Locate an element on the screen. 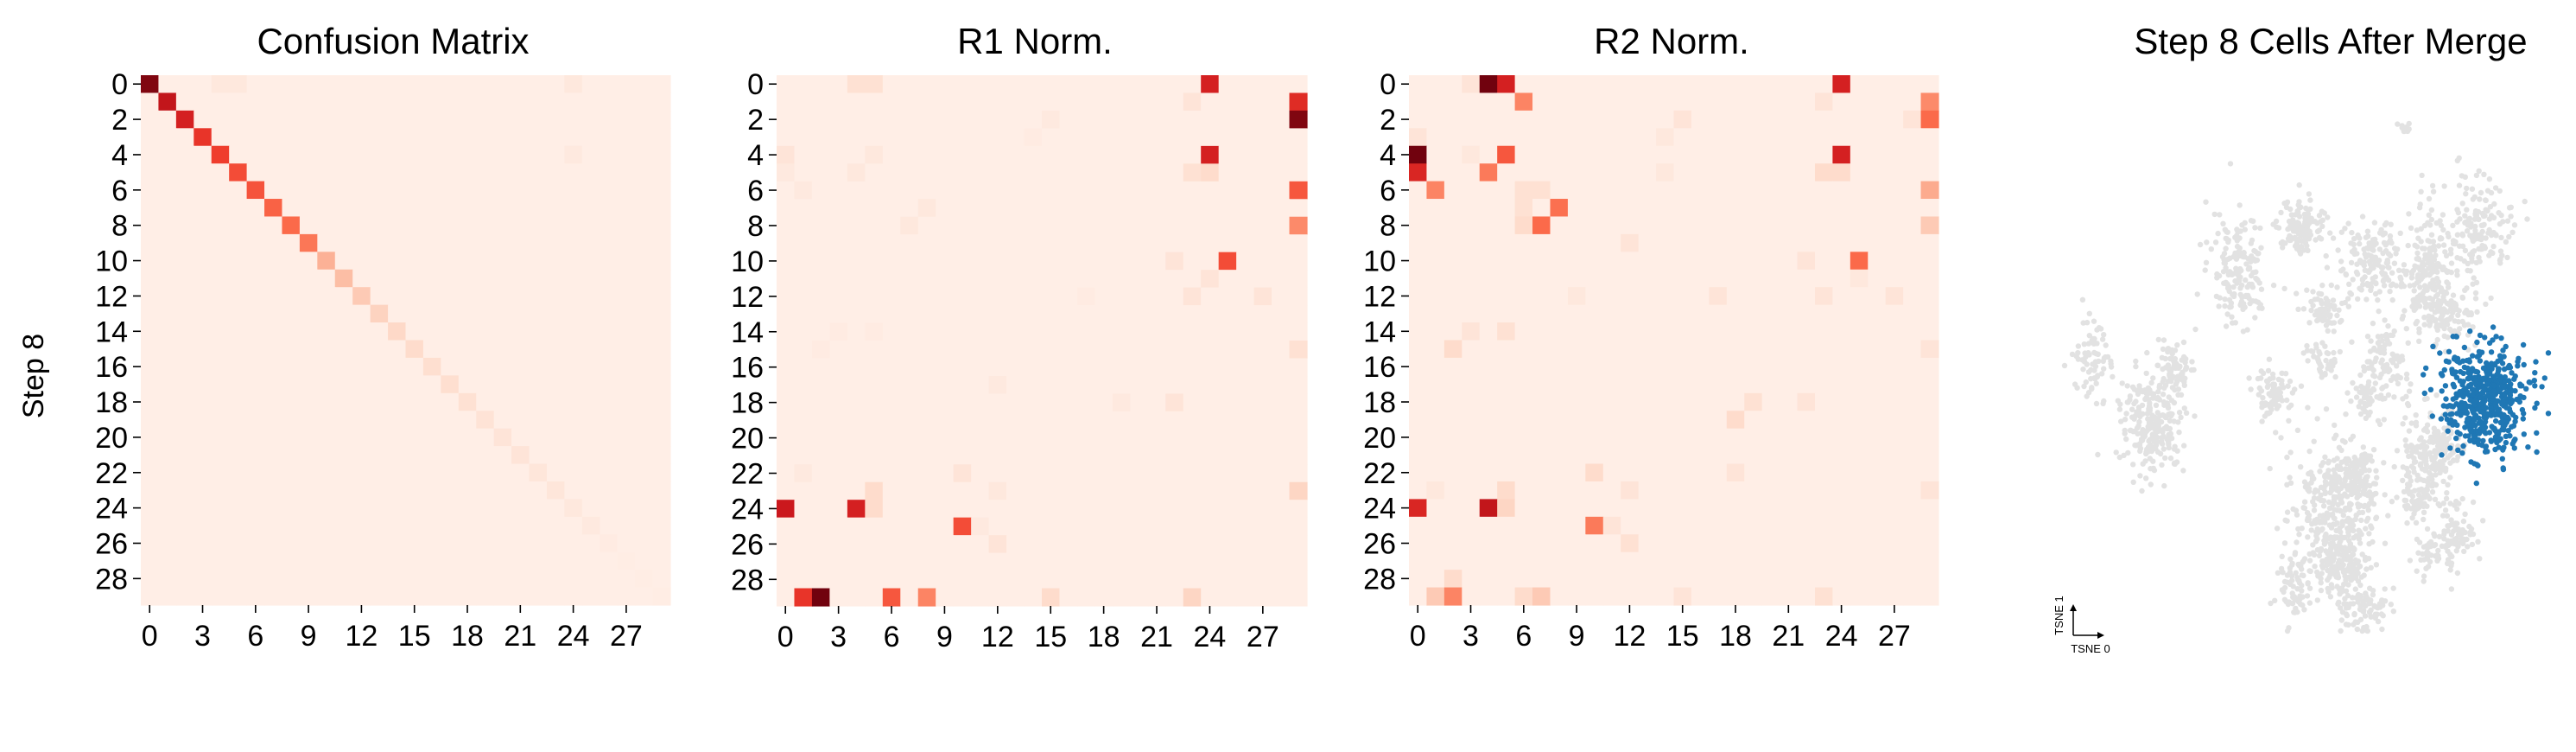 Image resolution: width=2576 pixels, height=752 pixels. x-tick-label: 3 is located at coordinates (838, 637).